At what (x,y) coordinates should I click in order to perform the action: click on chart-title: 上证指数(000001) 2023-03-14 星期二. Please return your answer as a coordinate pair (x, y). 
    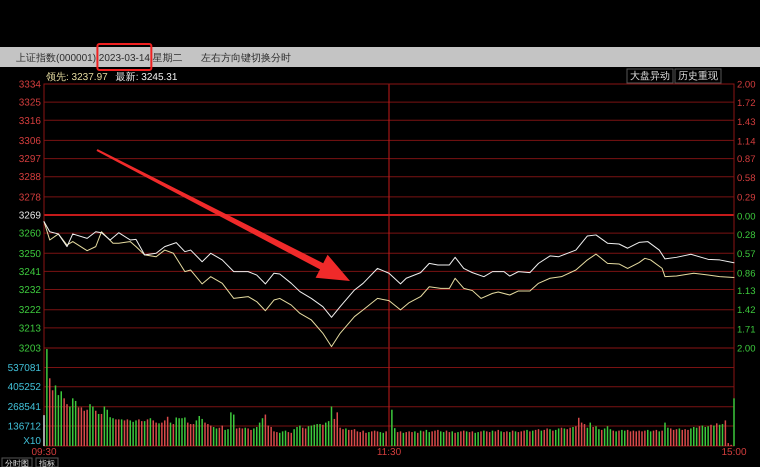
    Looking at the image, I should click on (99, 58).